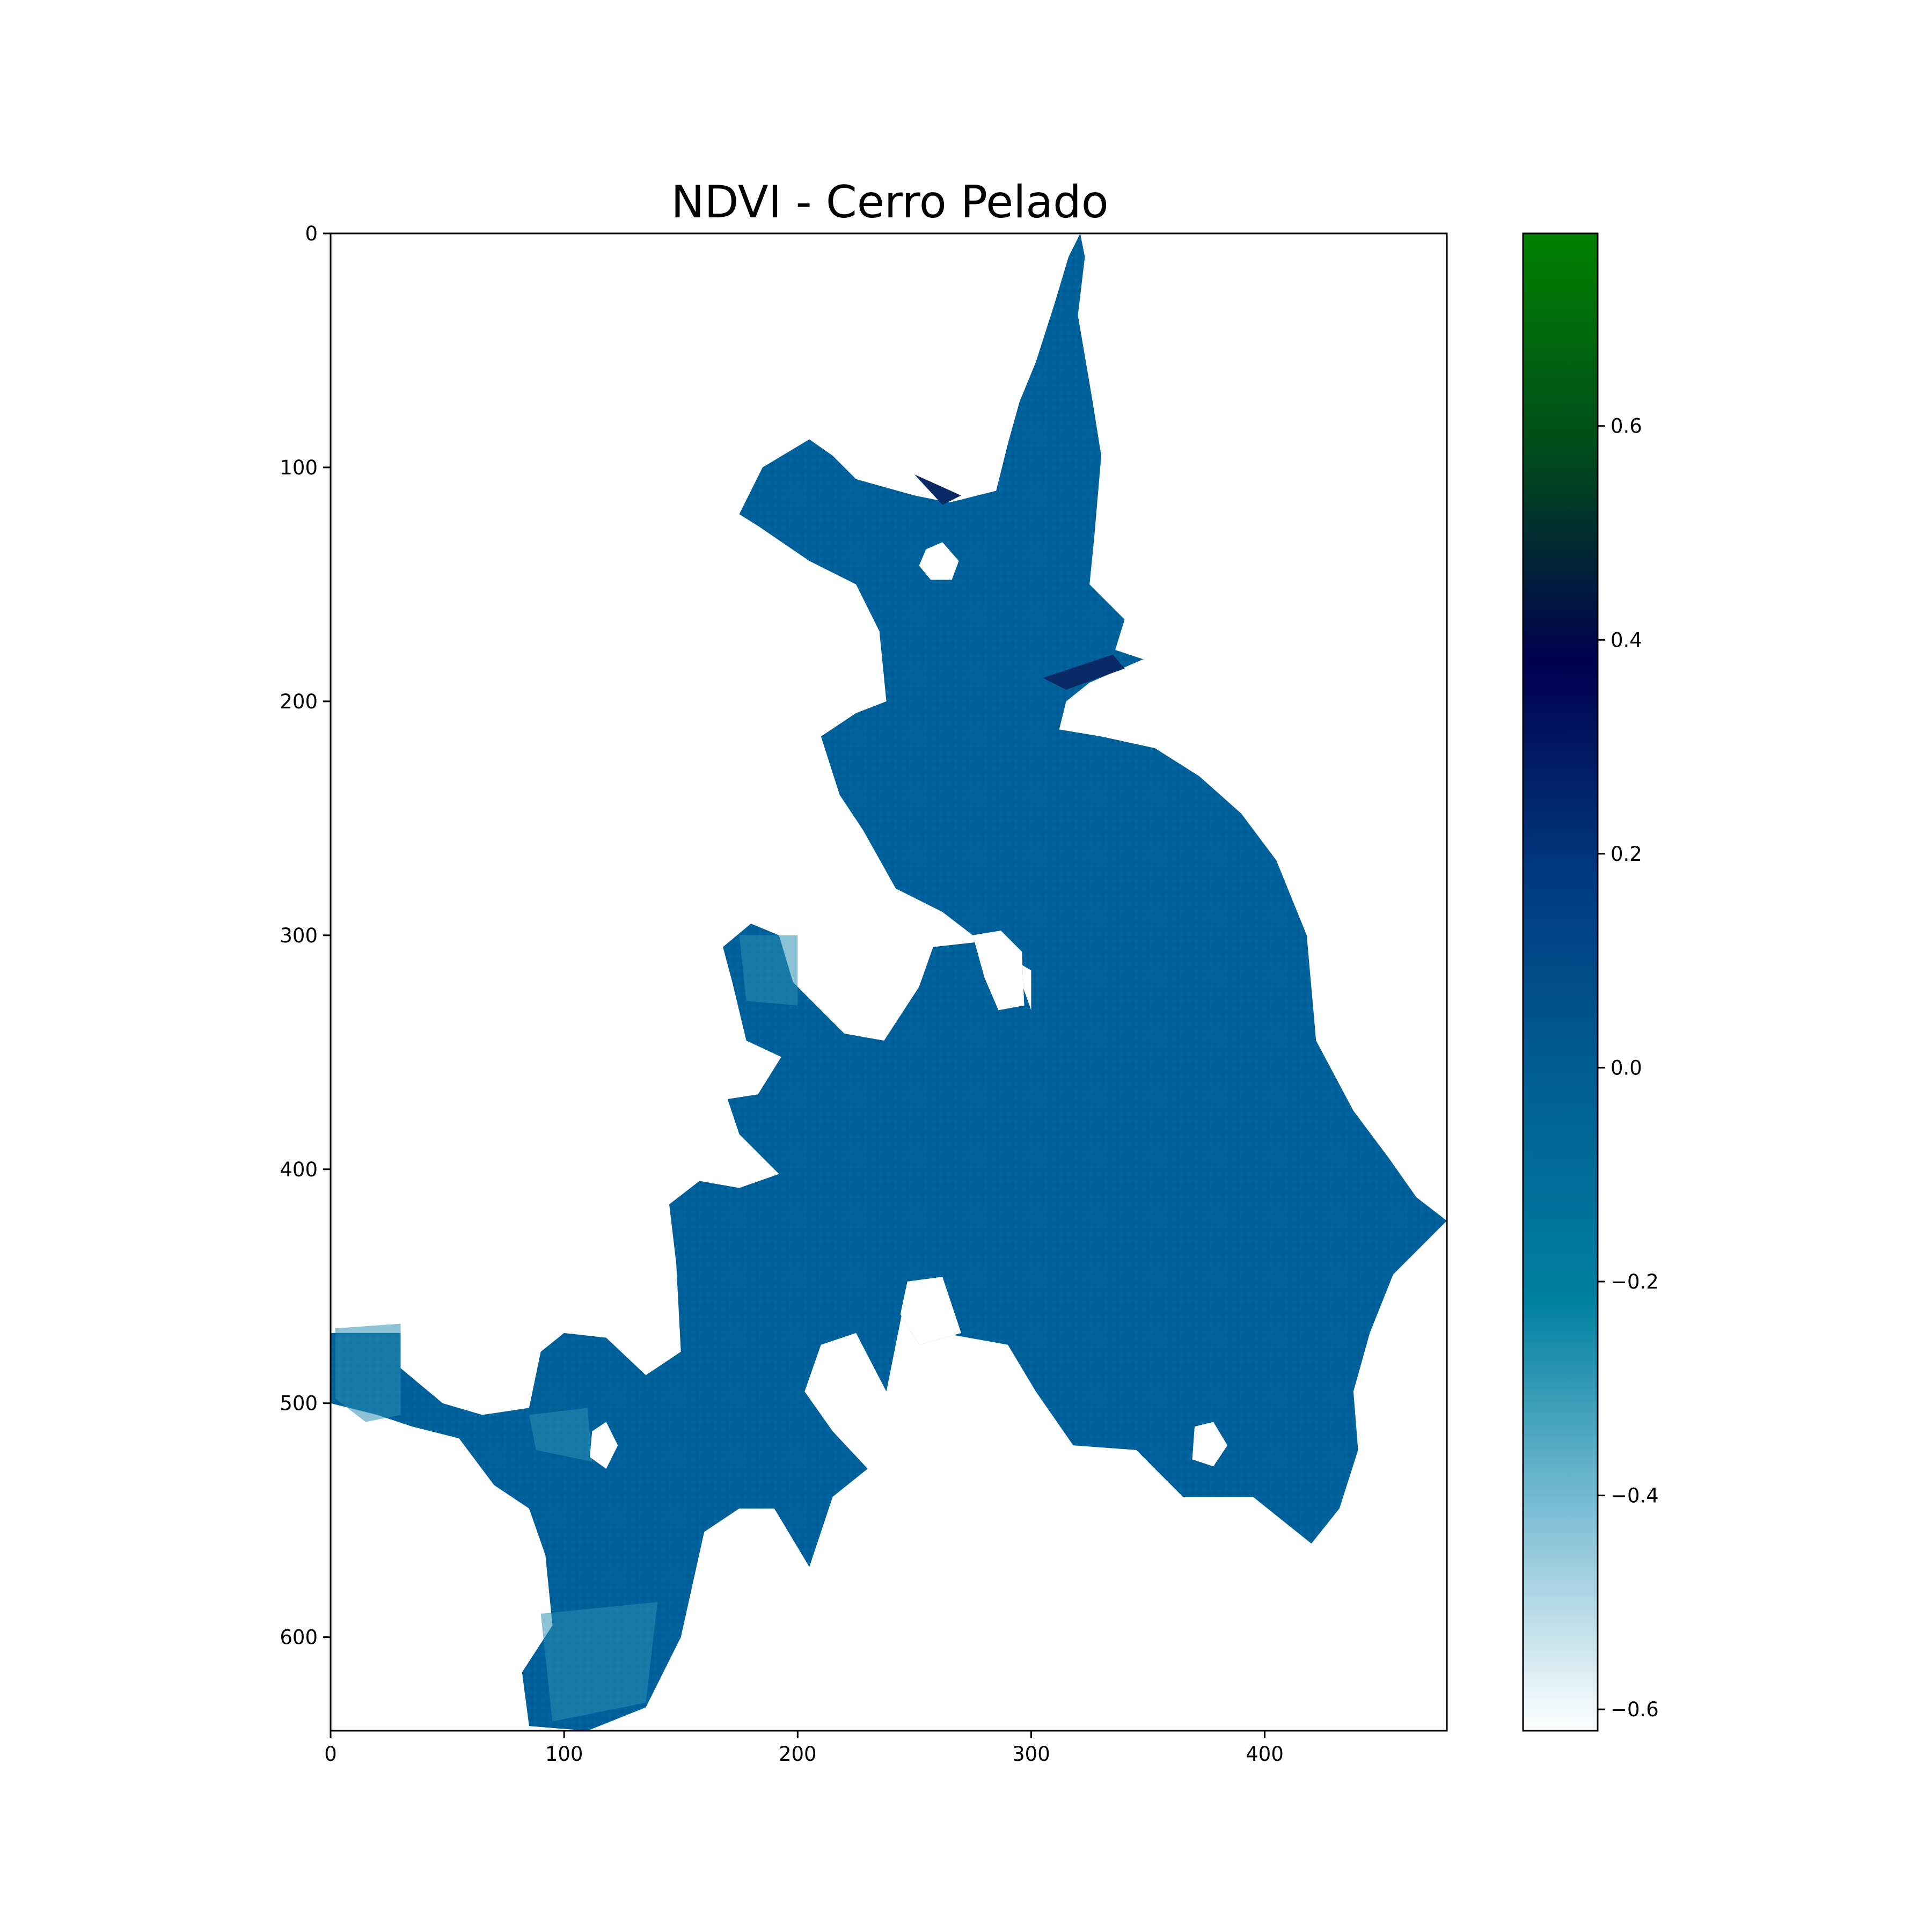 The image size is (1932, 1932). I want to click on chart-title: NDVI - Cerro Pelado, so click(889, 202).